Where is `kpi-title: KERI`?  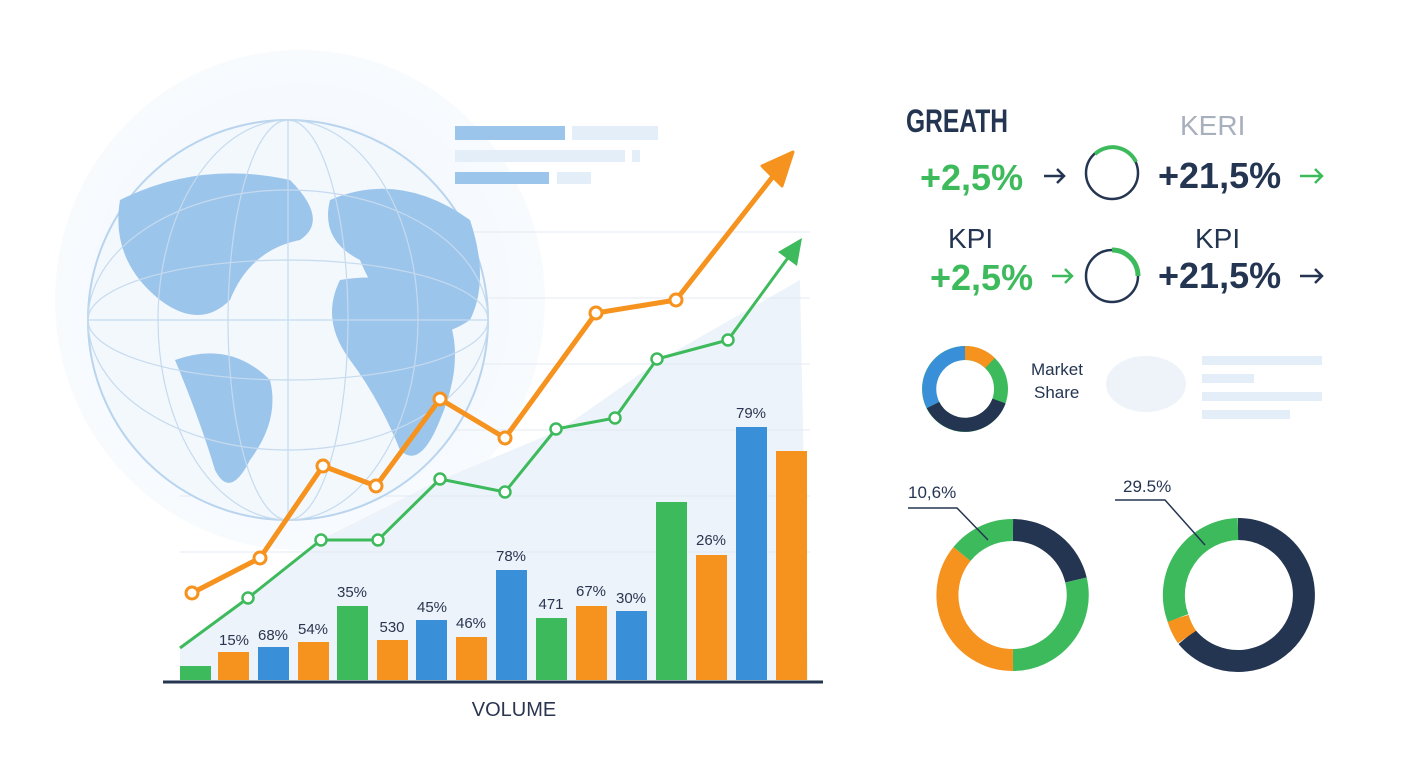
kpi-title: KERI is located at coordinates (1212, 125).